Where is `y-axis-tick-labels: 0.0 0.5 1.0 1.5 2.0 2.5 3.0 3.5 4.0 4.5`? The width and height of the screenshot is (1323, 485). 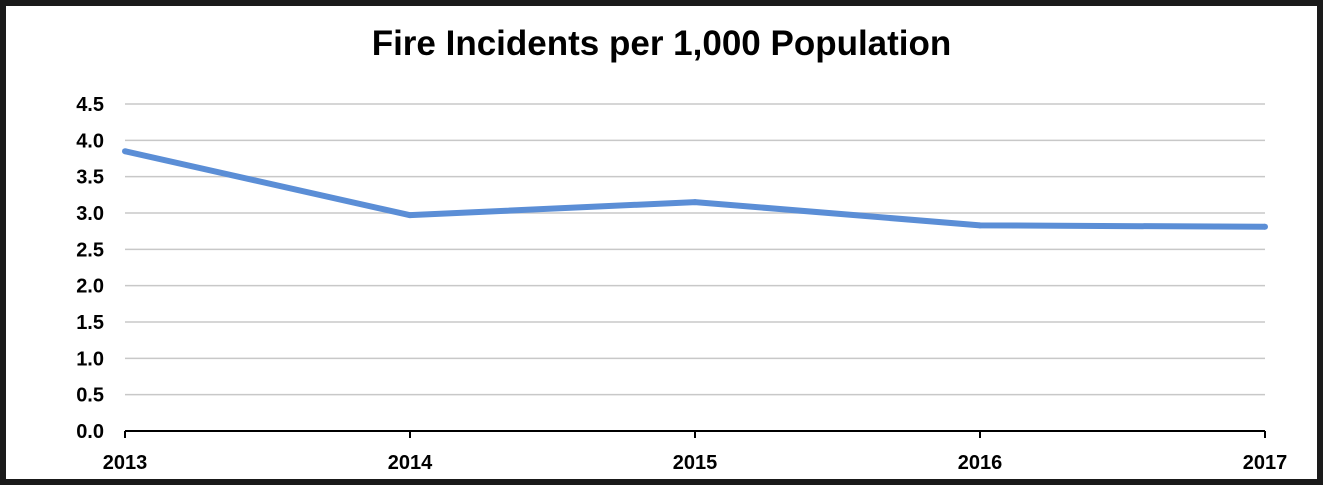 y-axis-tick-labels: 0.0 0.5 1.0 1.5 2.0 2.5 3.0 3.5 4.0 4.5 is located at coordinates (90, 268).